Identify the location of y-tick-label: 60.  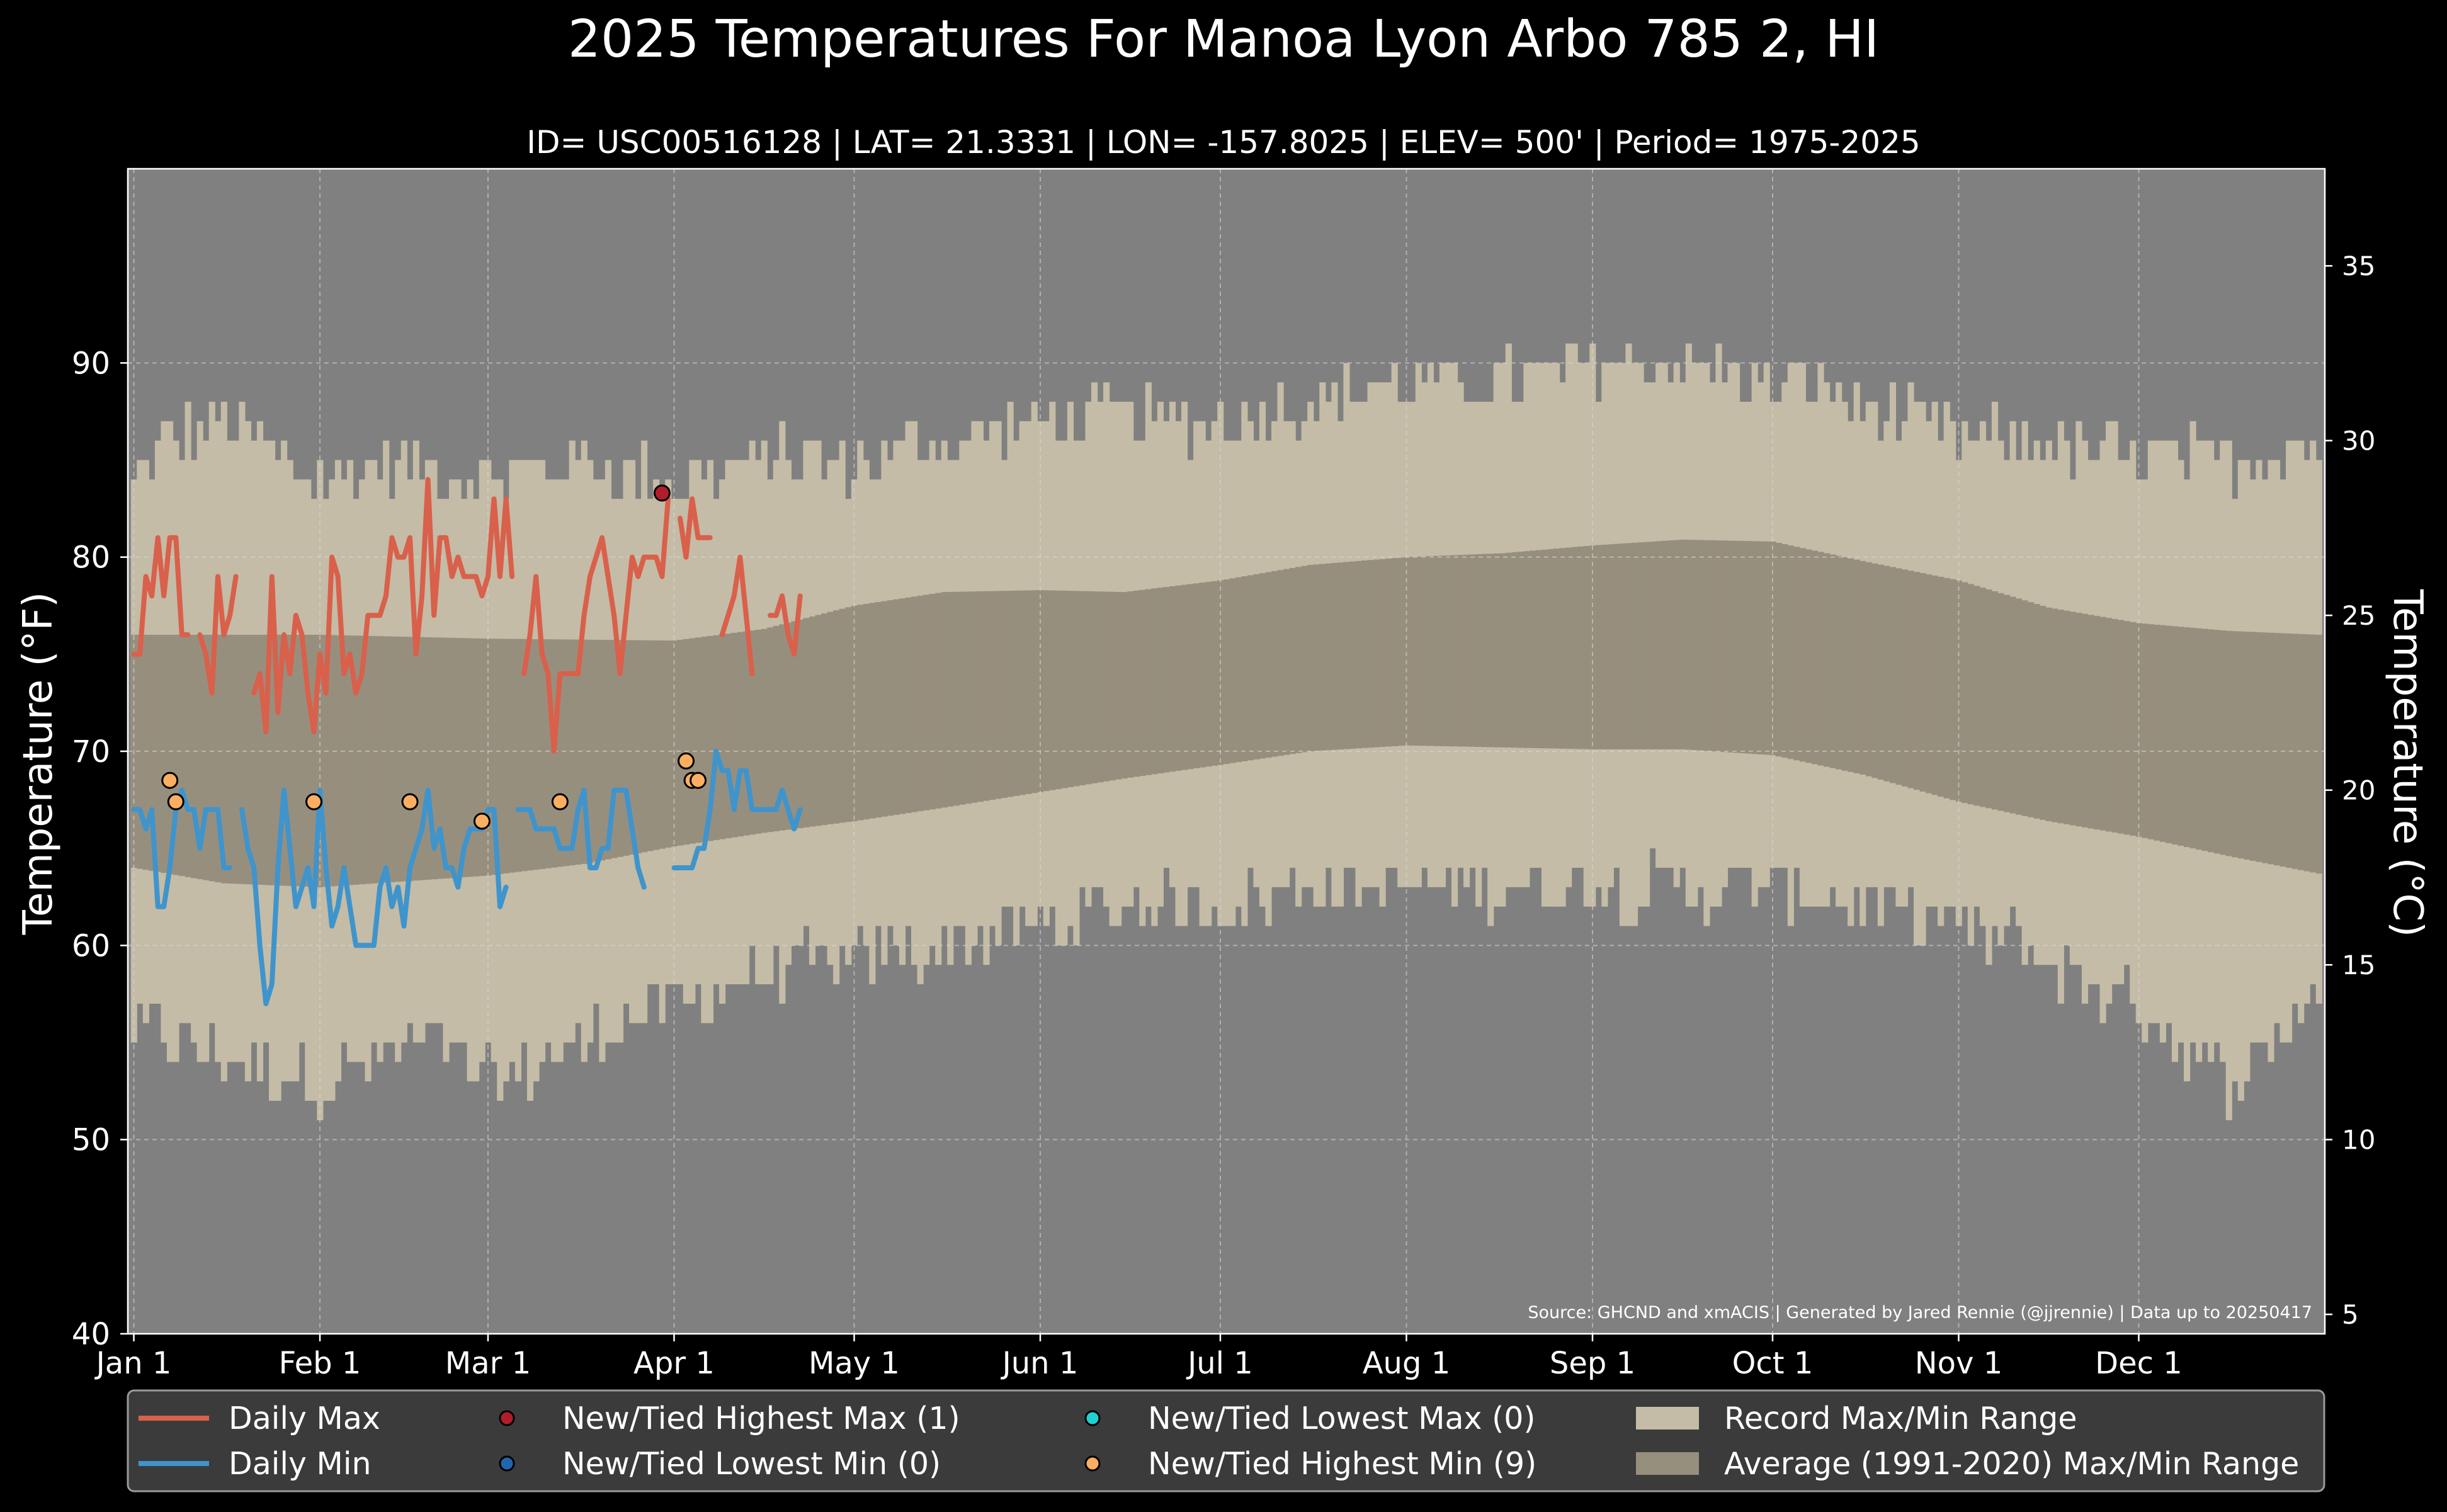
(91, 946).